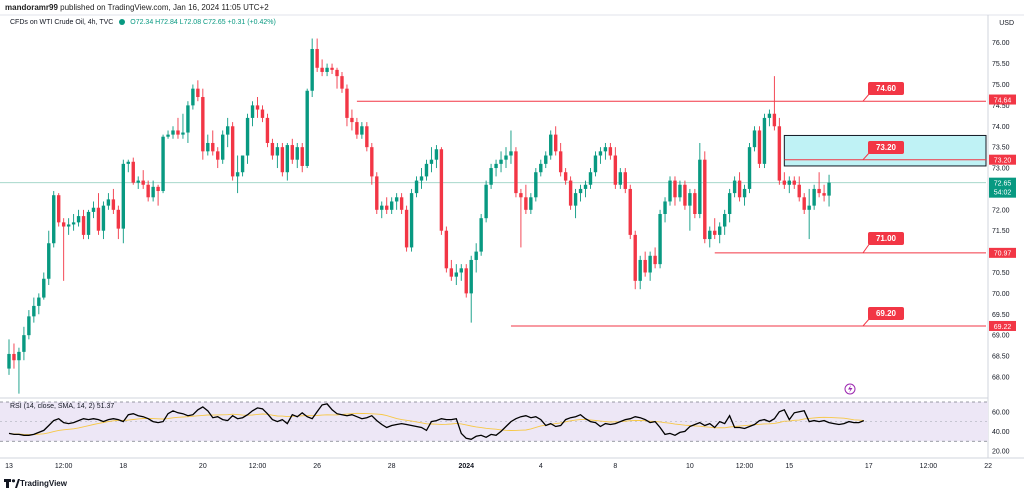 This screenshot has height=493, width=1024. I want to click on zone-73-label-box, so click(886, 147).